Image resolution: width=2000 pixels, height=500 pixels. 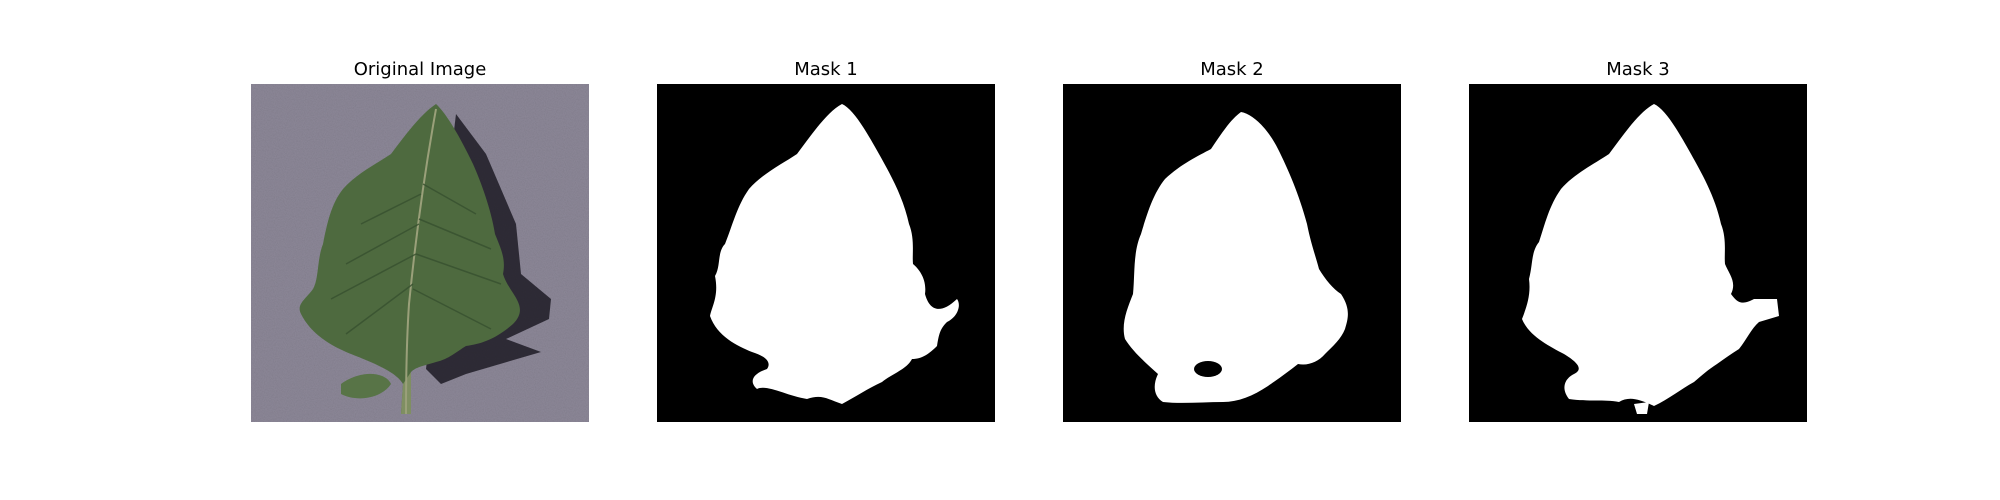 I want to click on mask-2-hole, so click(x=1208, y=369).